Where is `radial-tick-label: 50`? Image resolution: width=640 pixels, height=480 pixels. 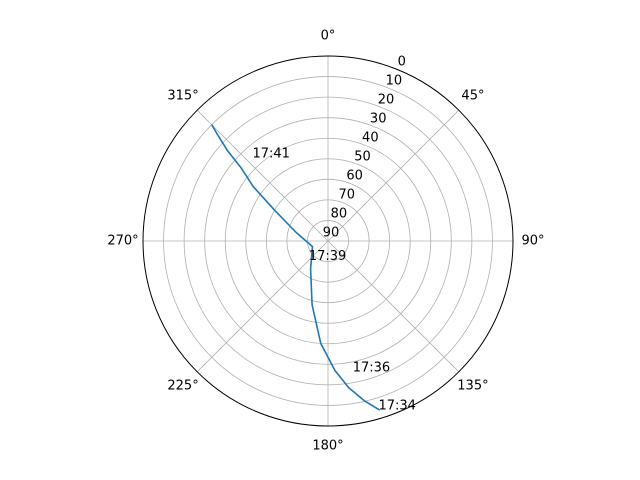 radial-tick-label: 50 is located at coordinates (362, 157).